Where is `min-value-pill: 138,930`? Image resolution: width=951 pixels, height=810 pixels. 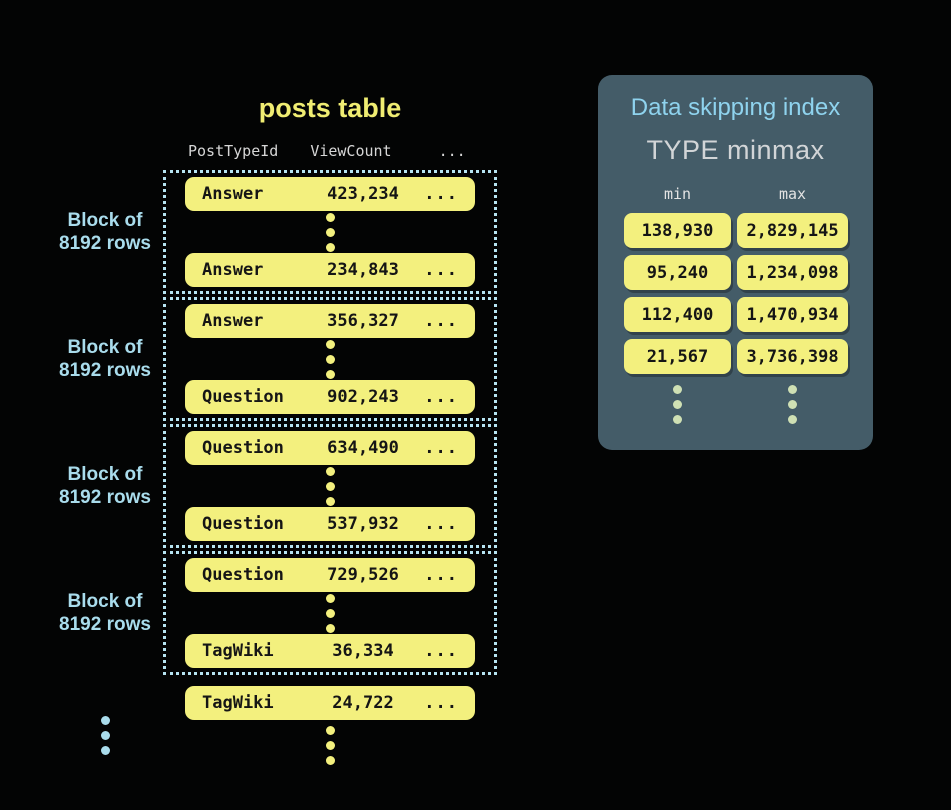 min-value-pill: 138,930 is located at coordinates (677, 230).